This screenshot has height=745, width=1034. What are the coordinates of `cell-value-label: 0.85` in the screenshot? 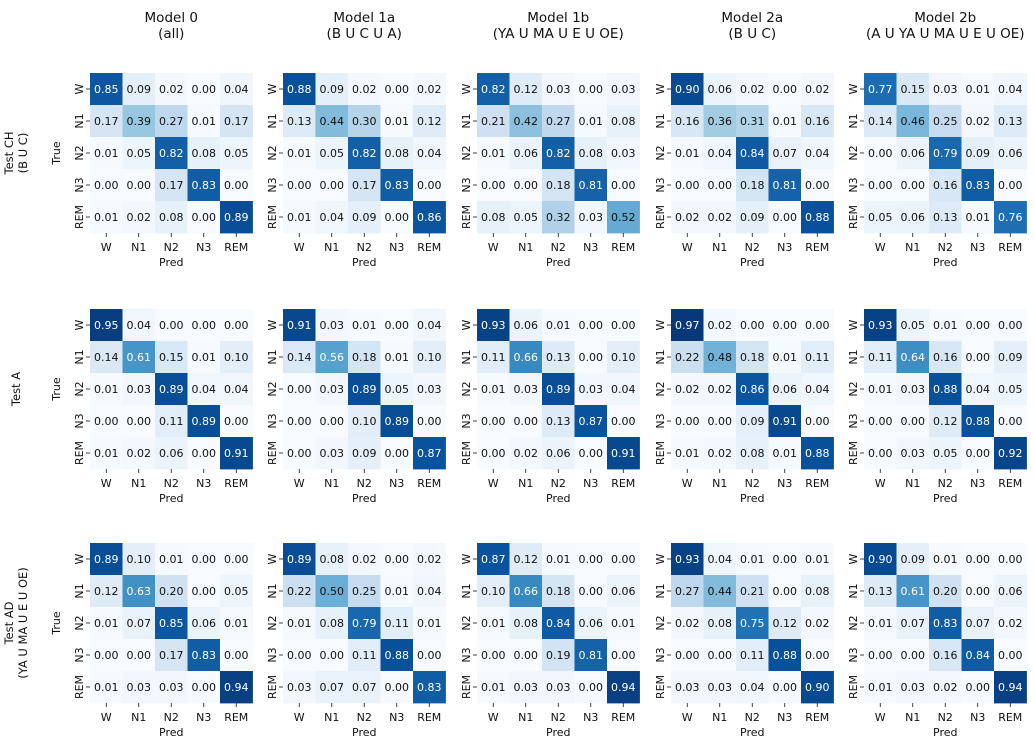 It's located at (171, 623).